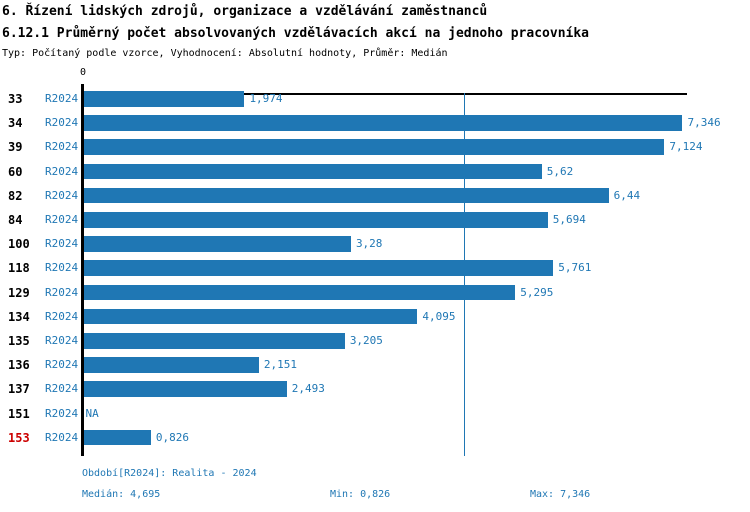 This screenshot has height=512, width=750. What do you see at coordinates (704, 123) in the screenshot?
I see `bar-value-label: 7,346` at bounding box center [704, 123].